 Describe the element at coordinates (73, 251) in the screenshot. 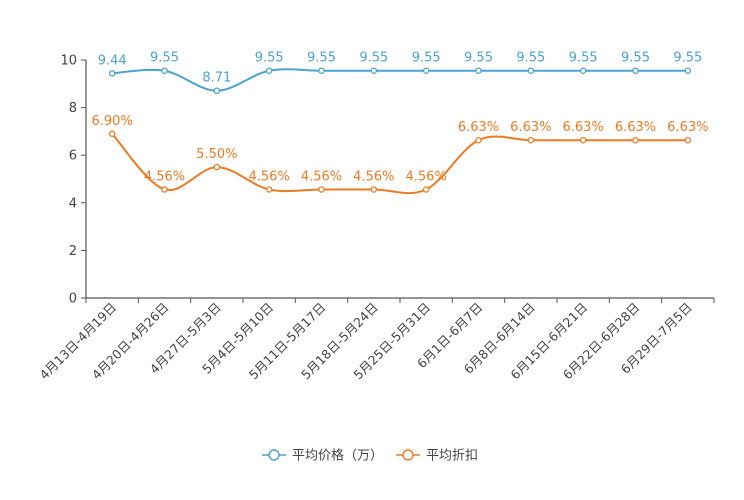

I see `y-tick-label: 2` at that location.